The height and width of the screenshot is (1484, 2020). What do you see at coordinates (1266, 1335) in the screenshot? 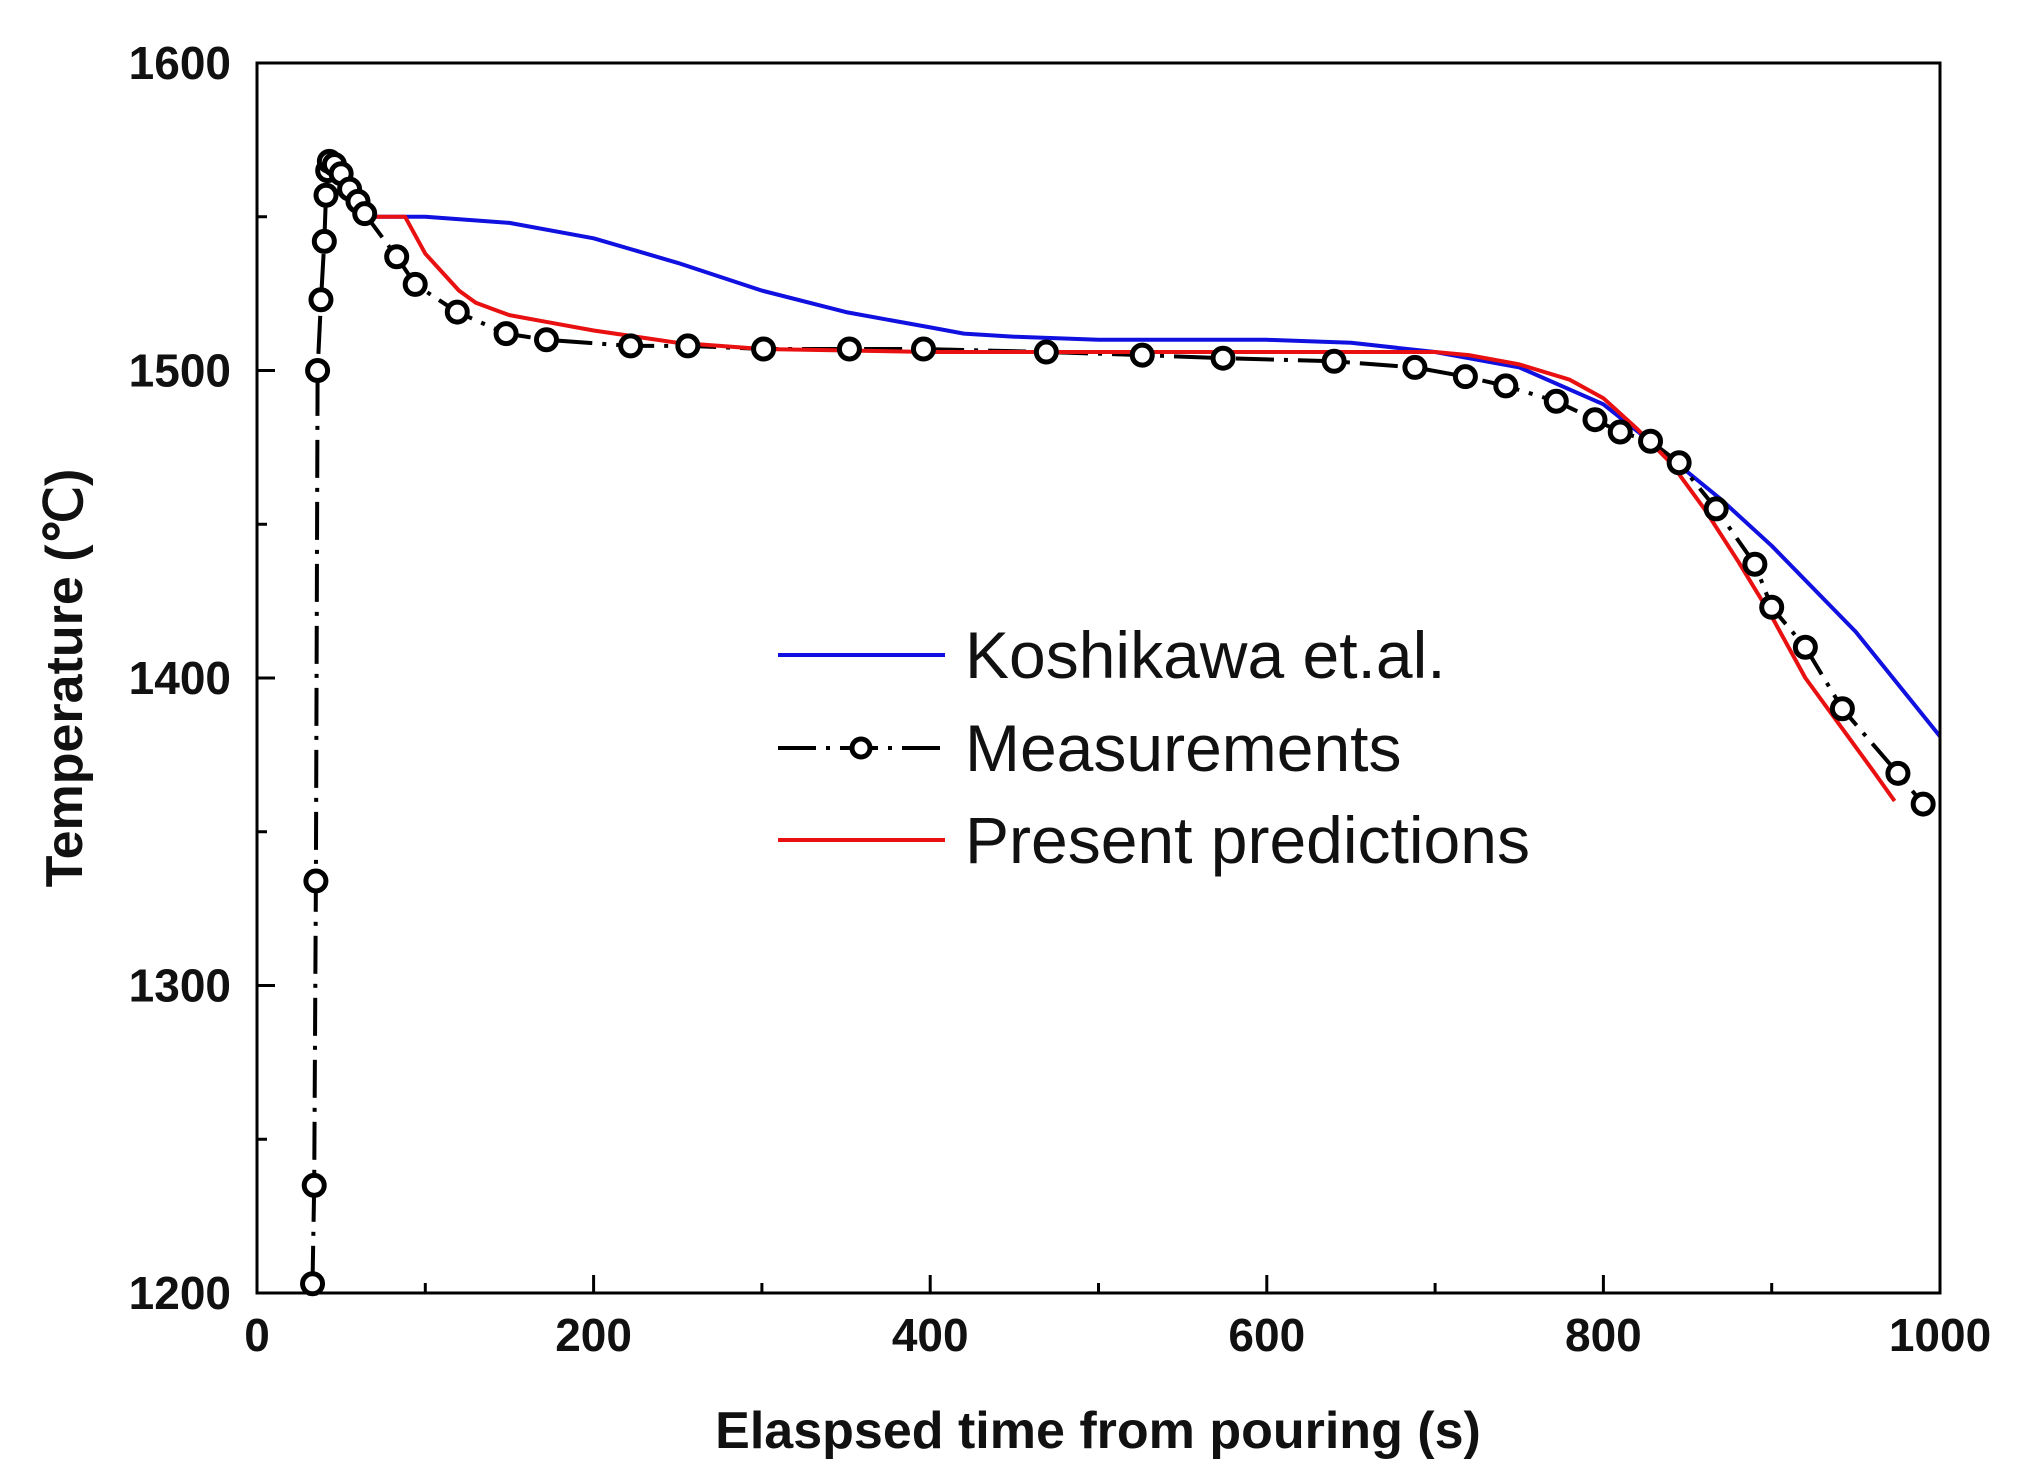
I see `x-tick-label: 600` at bounding box center [1266, 1335].